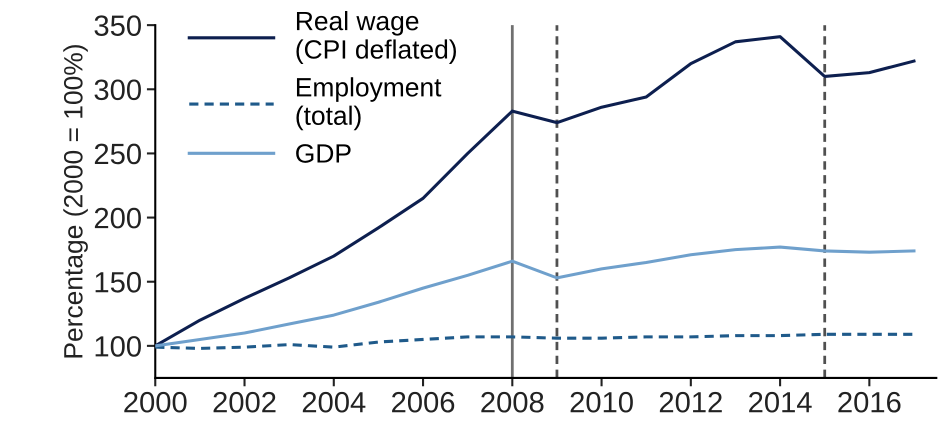  Describe the element at coordinates (869, 402) in the screenshot. I see `x-tick-label: 2016` at that location.